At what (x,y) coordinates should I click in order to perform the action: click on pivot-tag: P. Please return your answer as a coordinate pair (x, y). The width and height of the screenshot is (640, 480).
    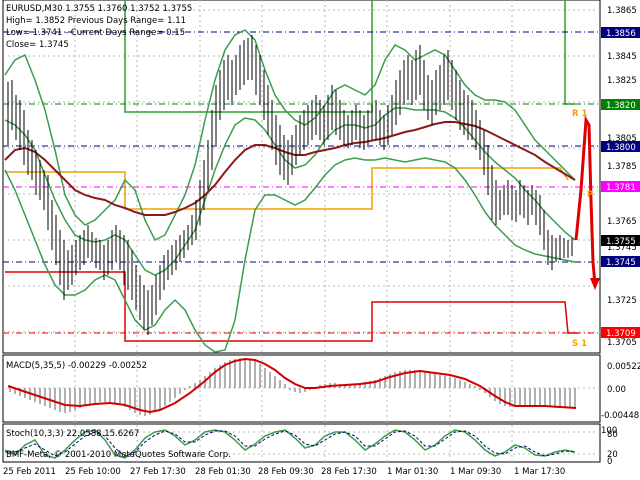
    Looking at the image, I should click on (590, 195).